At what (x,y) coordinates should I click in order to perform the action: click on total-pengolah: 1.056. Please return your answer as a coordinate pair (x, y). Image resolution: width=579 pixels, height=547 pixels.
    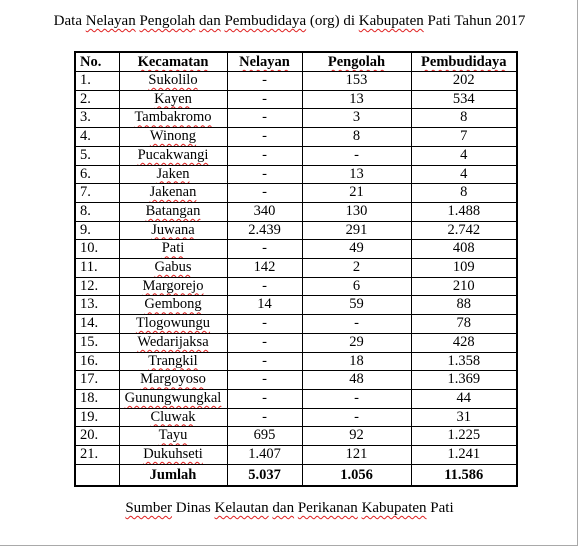
    Looking at the image, I should click on (356, 475).